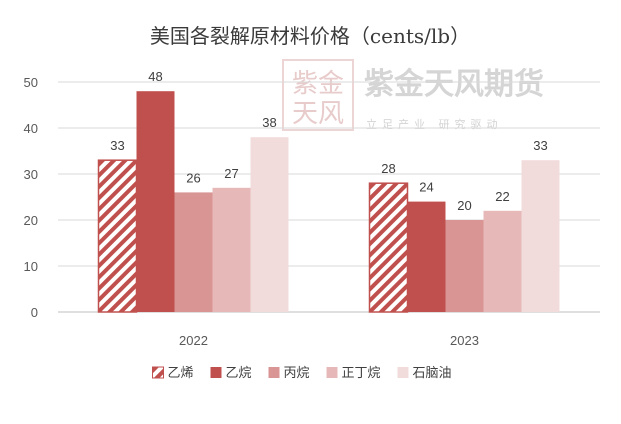  I want to click on data-label: 28, so click(388, 168).